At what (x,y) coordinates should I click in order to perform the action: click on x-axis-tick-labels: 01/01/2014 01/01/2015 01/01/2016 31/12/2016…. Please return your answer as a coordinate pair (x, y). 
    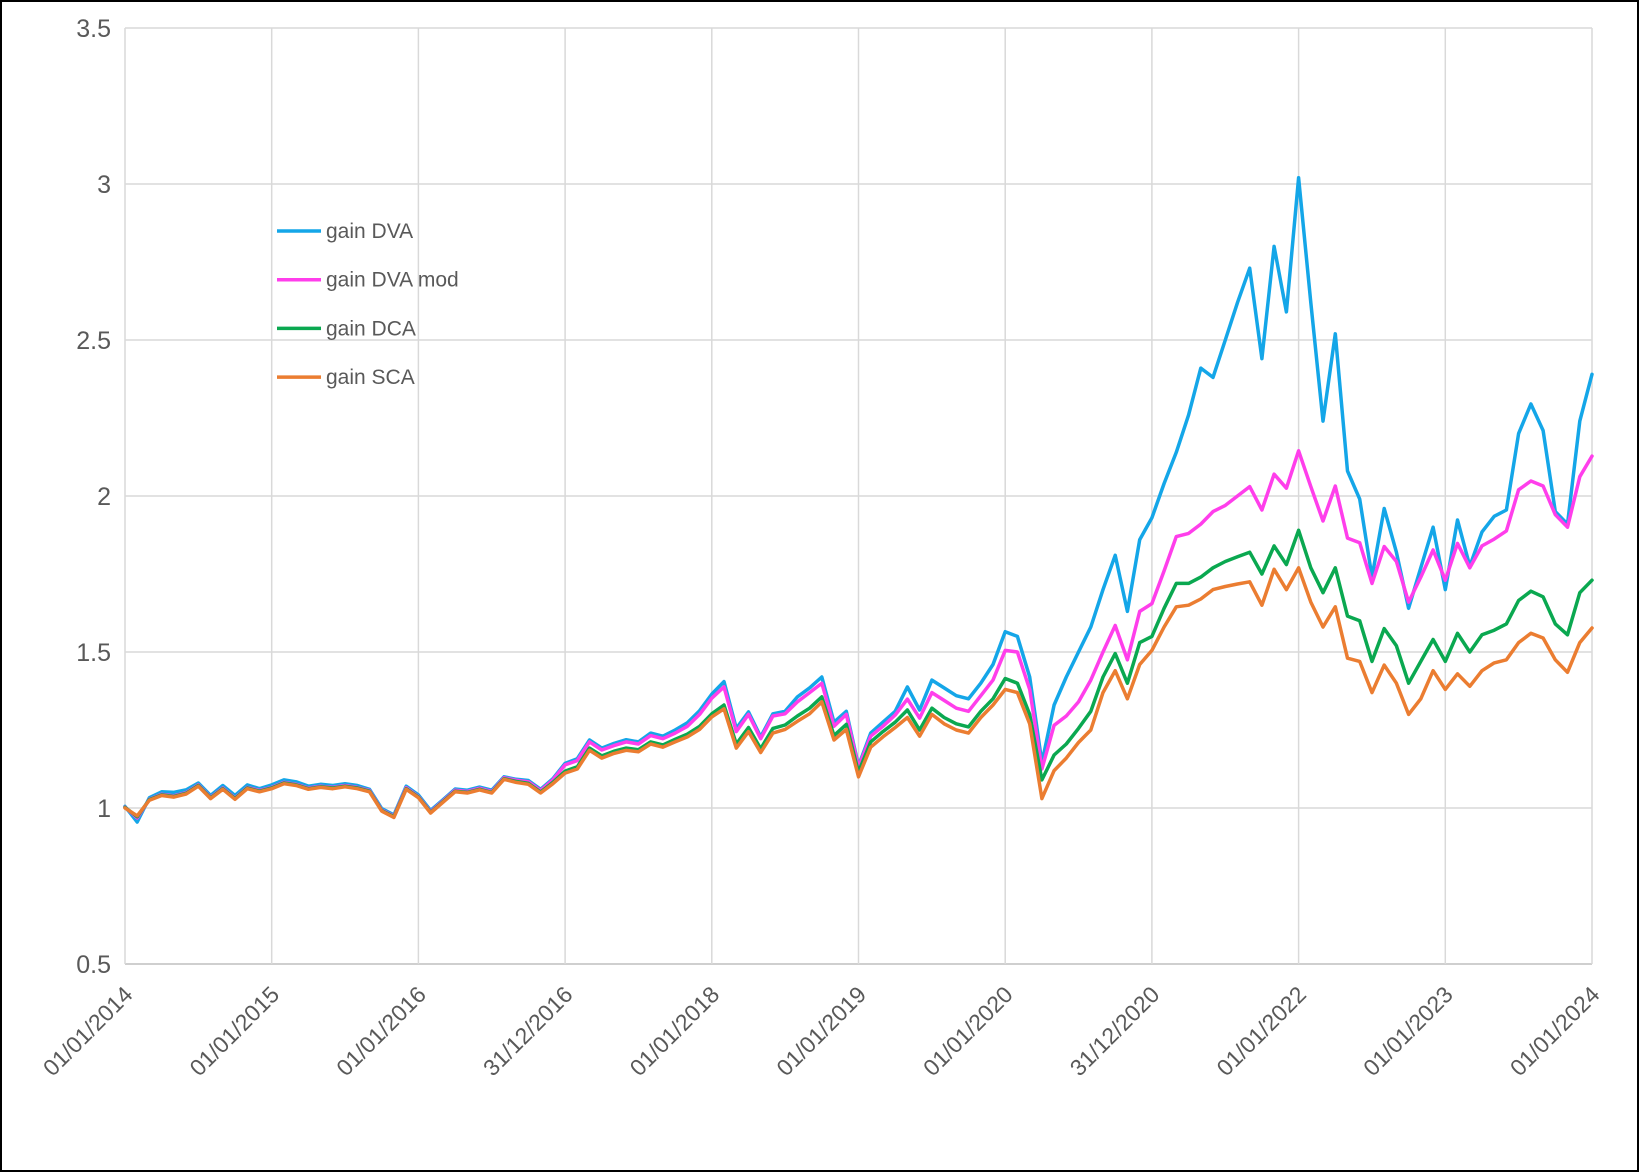
    Looking at the image, I should click on (821, 1031).